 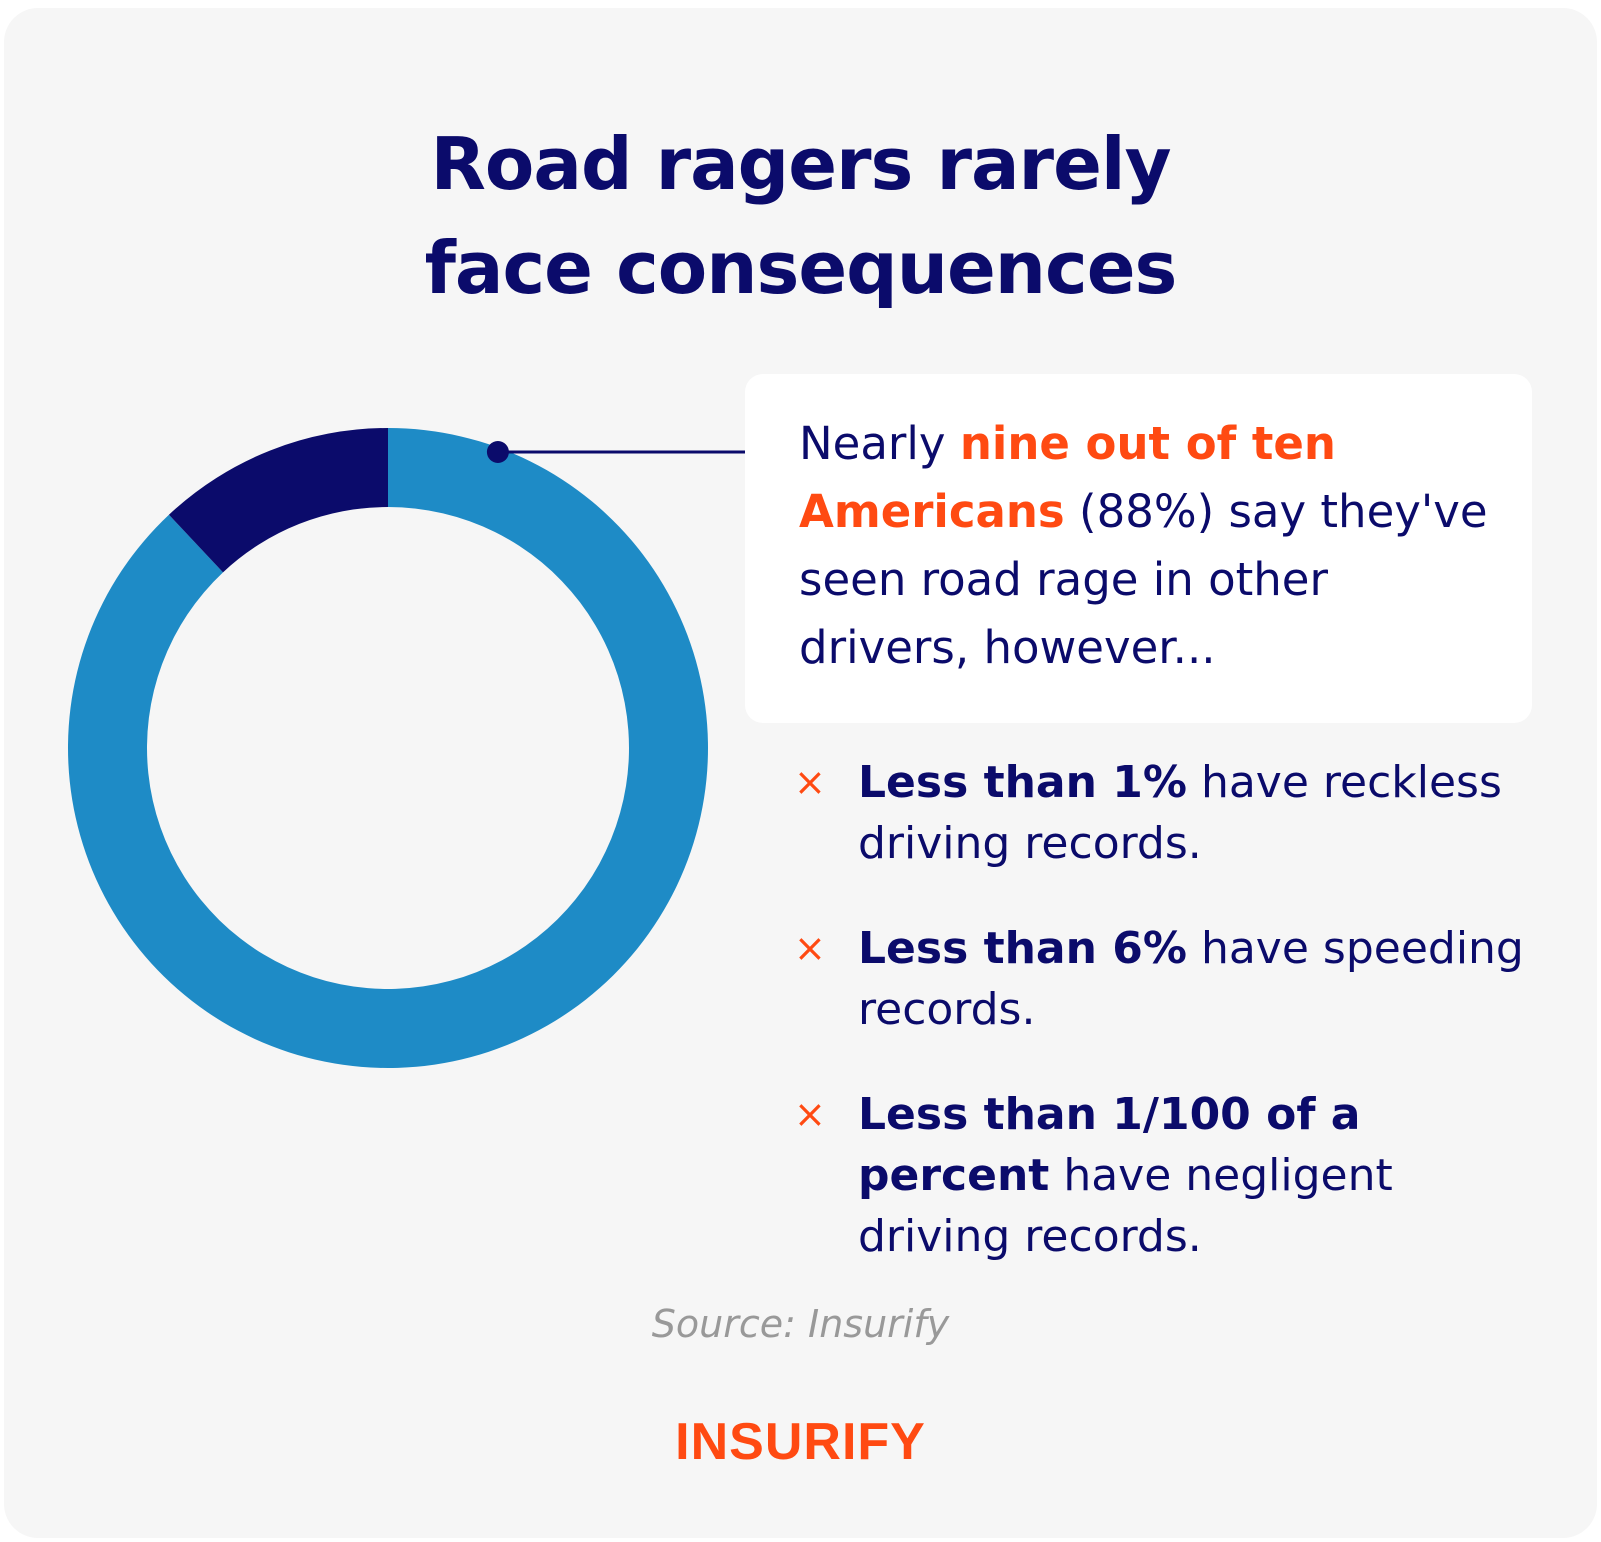 I want to click on title-line-2: face consequences, so click(x=801, y=268).